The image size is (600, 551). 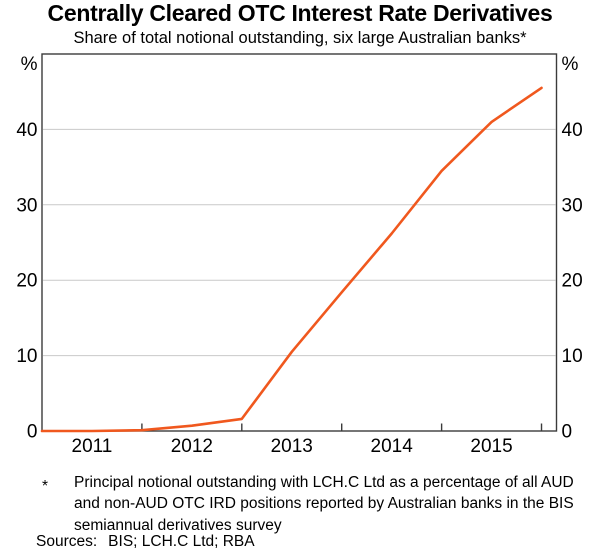 I want to click on y-unit-label-right: %, so click(x=570, y=64).